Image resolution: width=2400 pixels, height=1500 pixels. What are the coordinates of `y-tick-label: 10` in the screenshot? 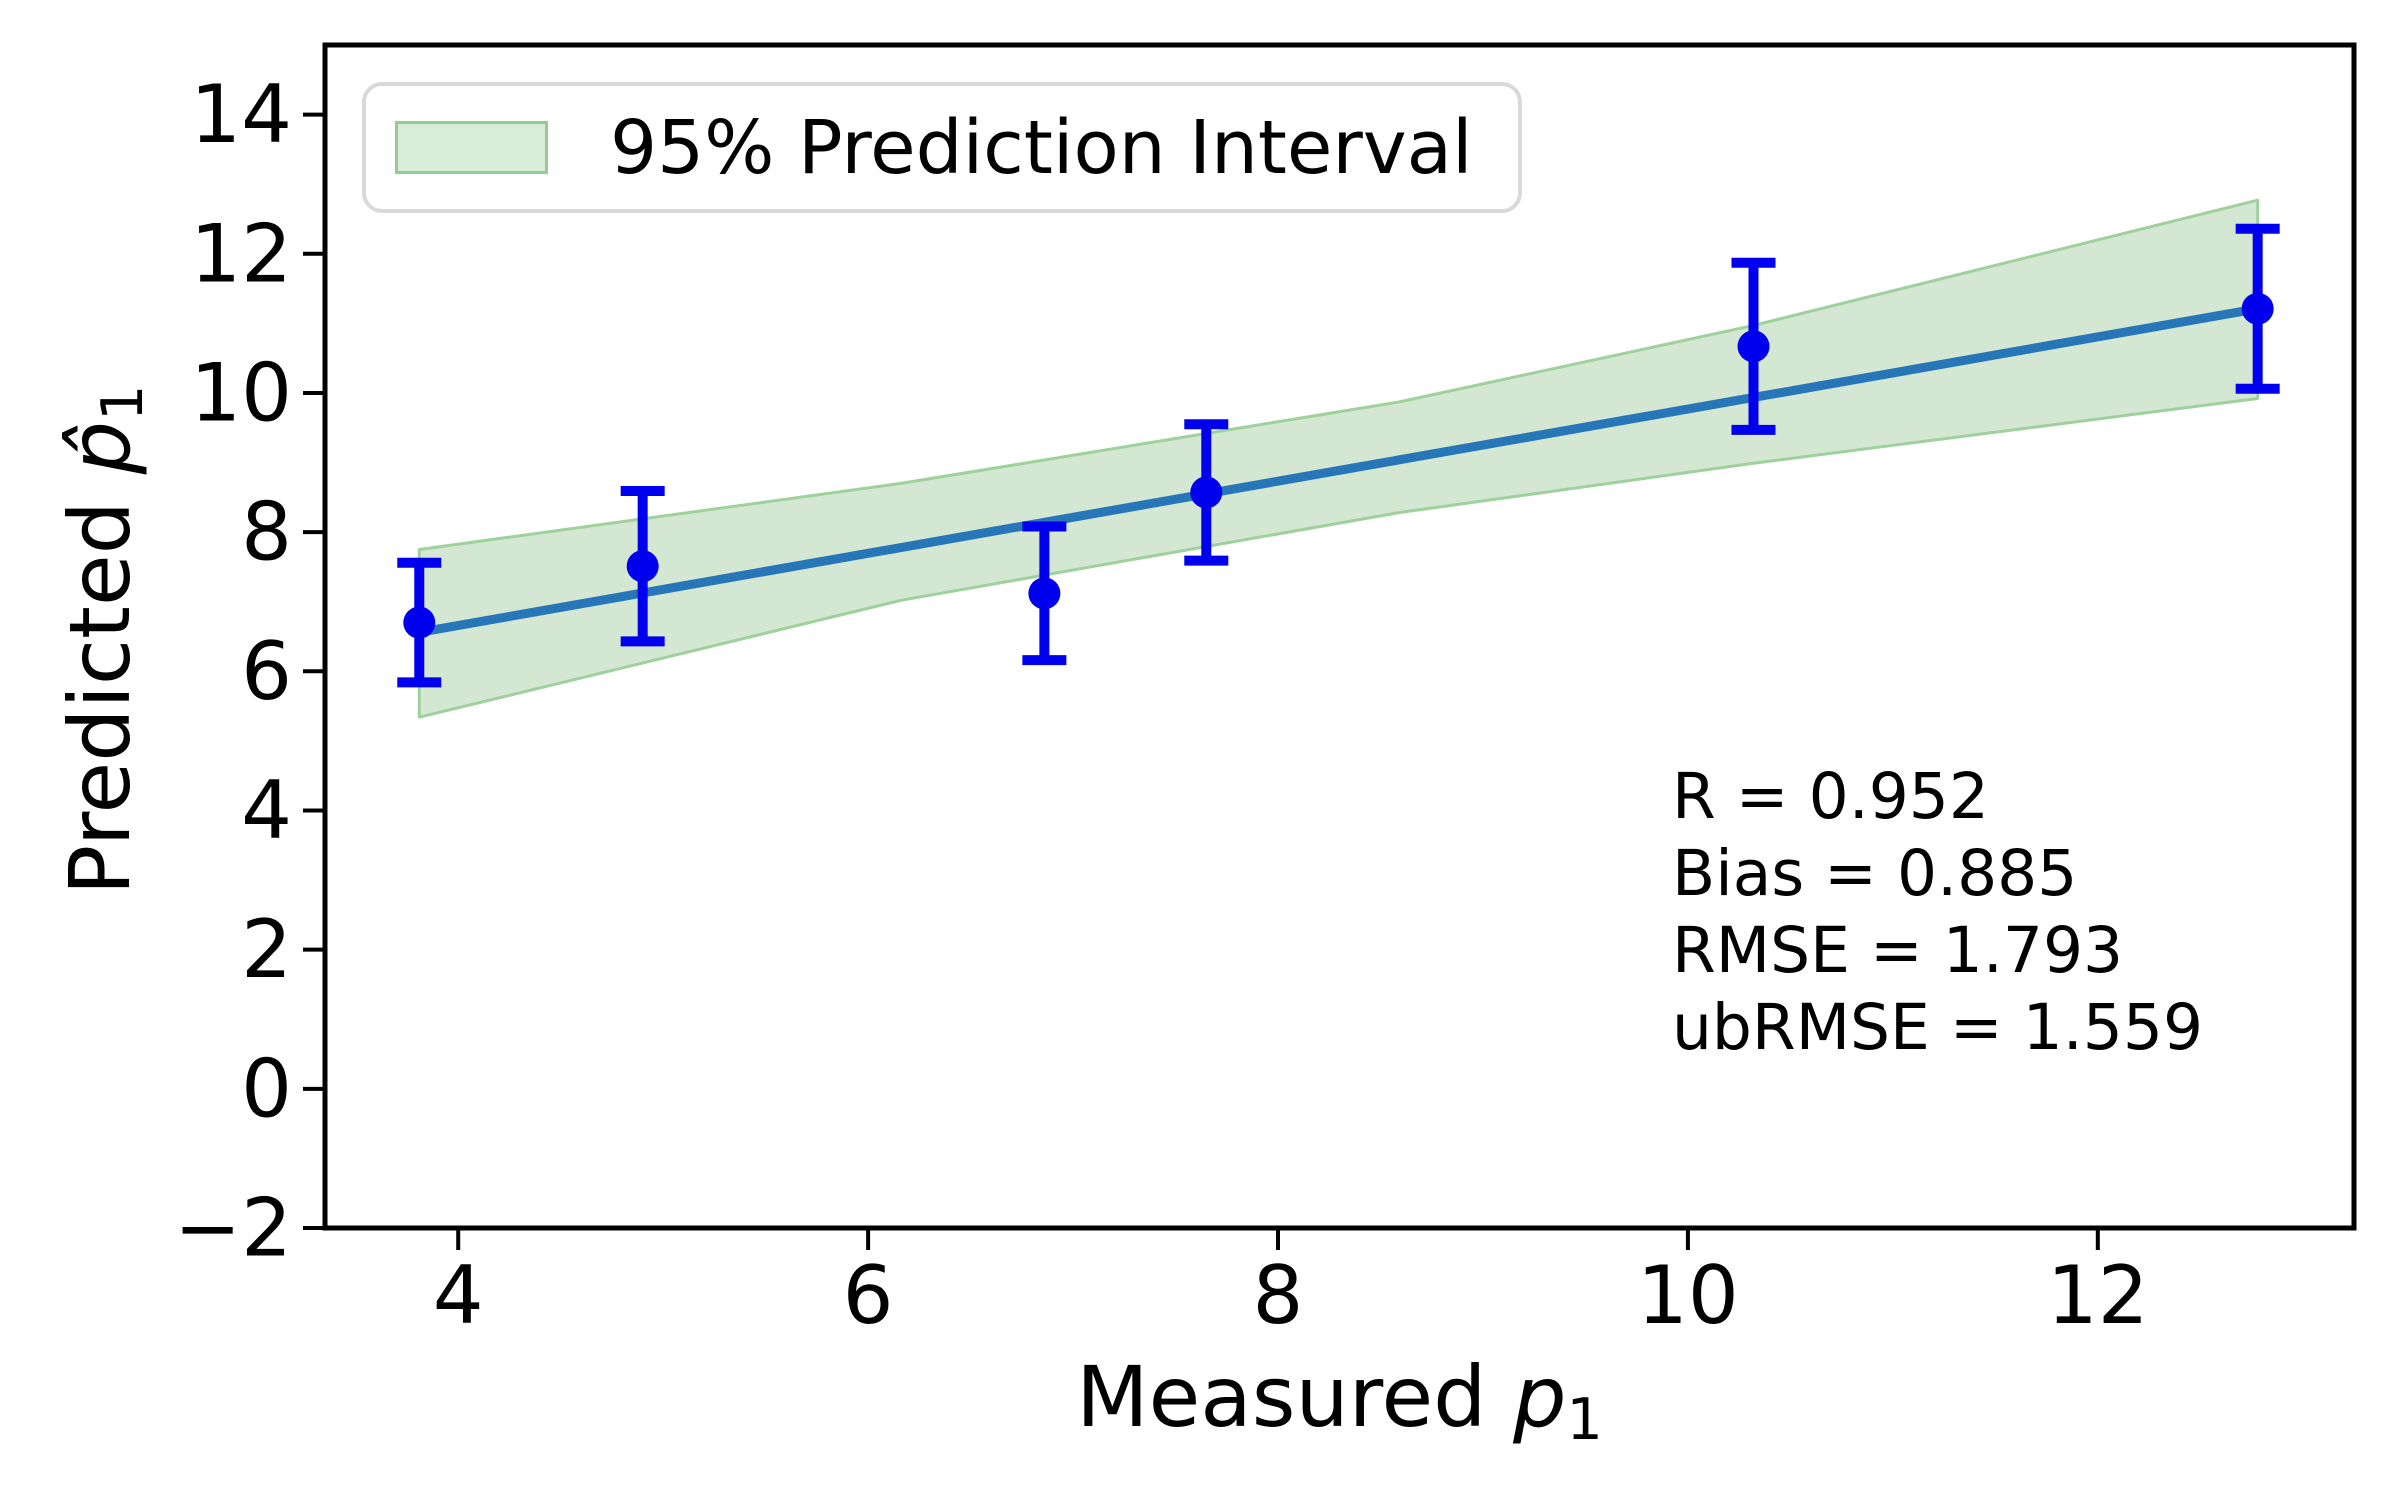 It's located at (241, 392).